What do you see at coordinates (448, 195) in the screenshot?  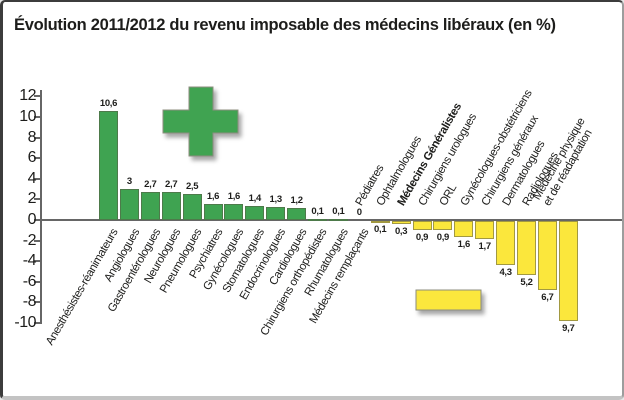 I see `category-label: ORL` at bounding box center [448, 195].